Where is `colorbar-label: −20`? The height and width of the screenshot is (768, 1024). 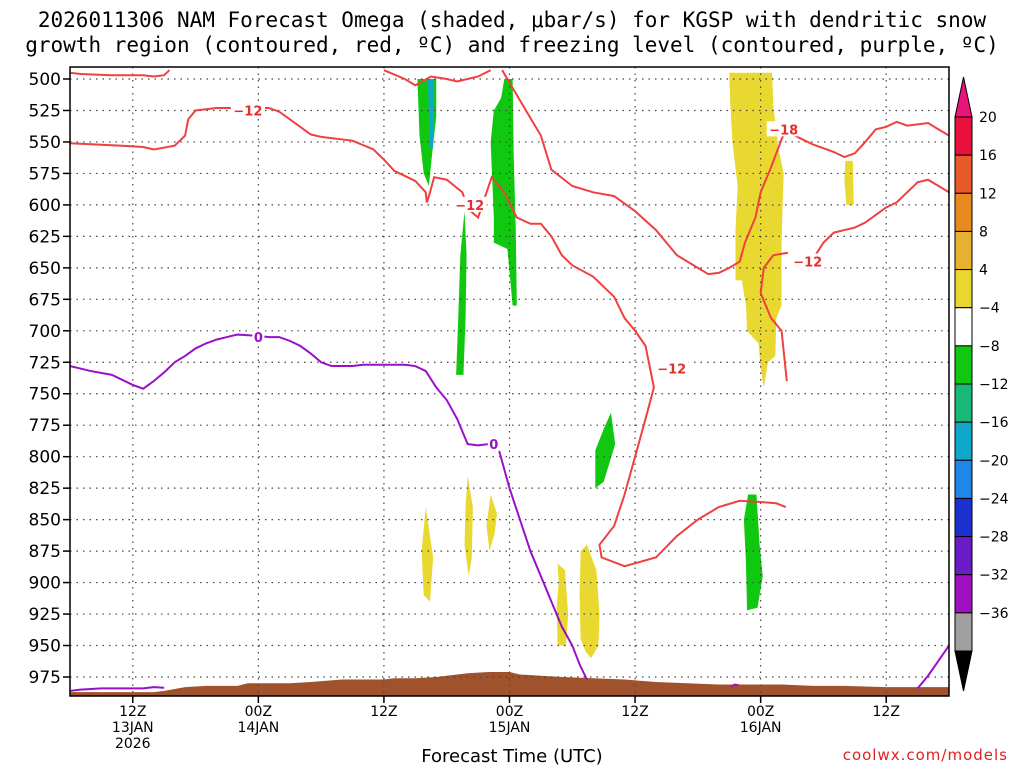 colorbar-label: −20 is located at coordinates (994, 461).